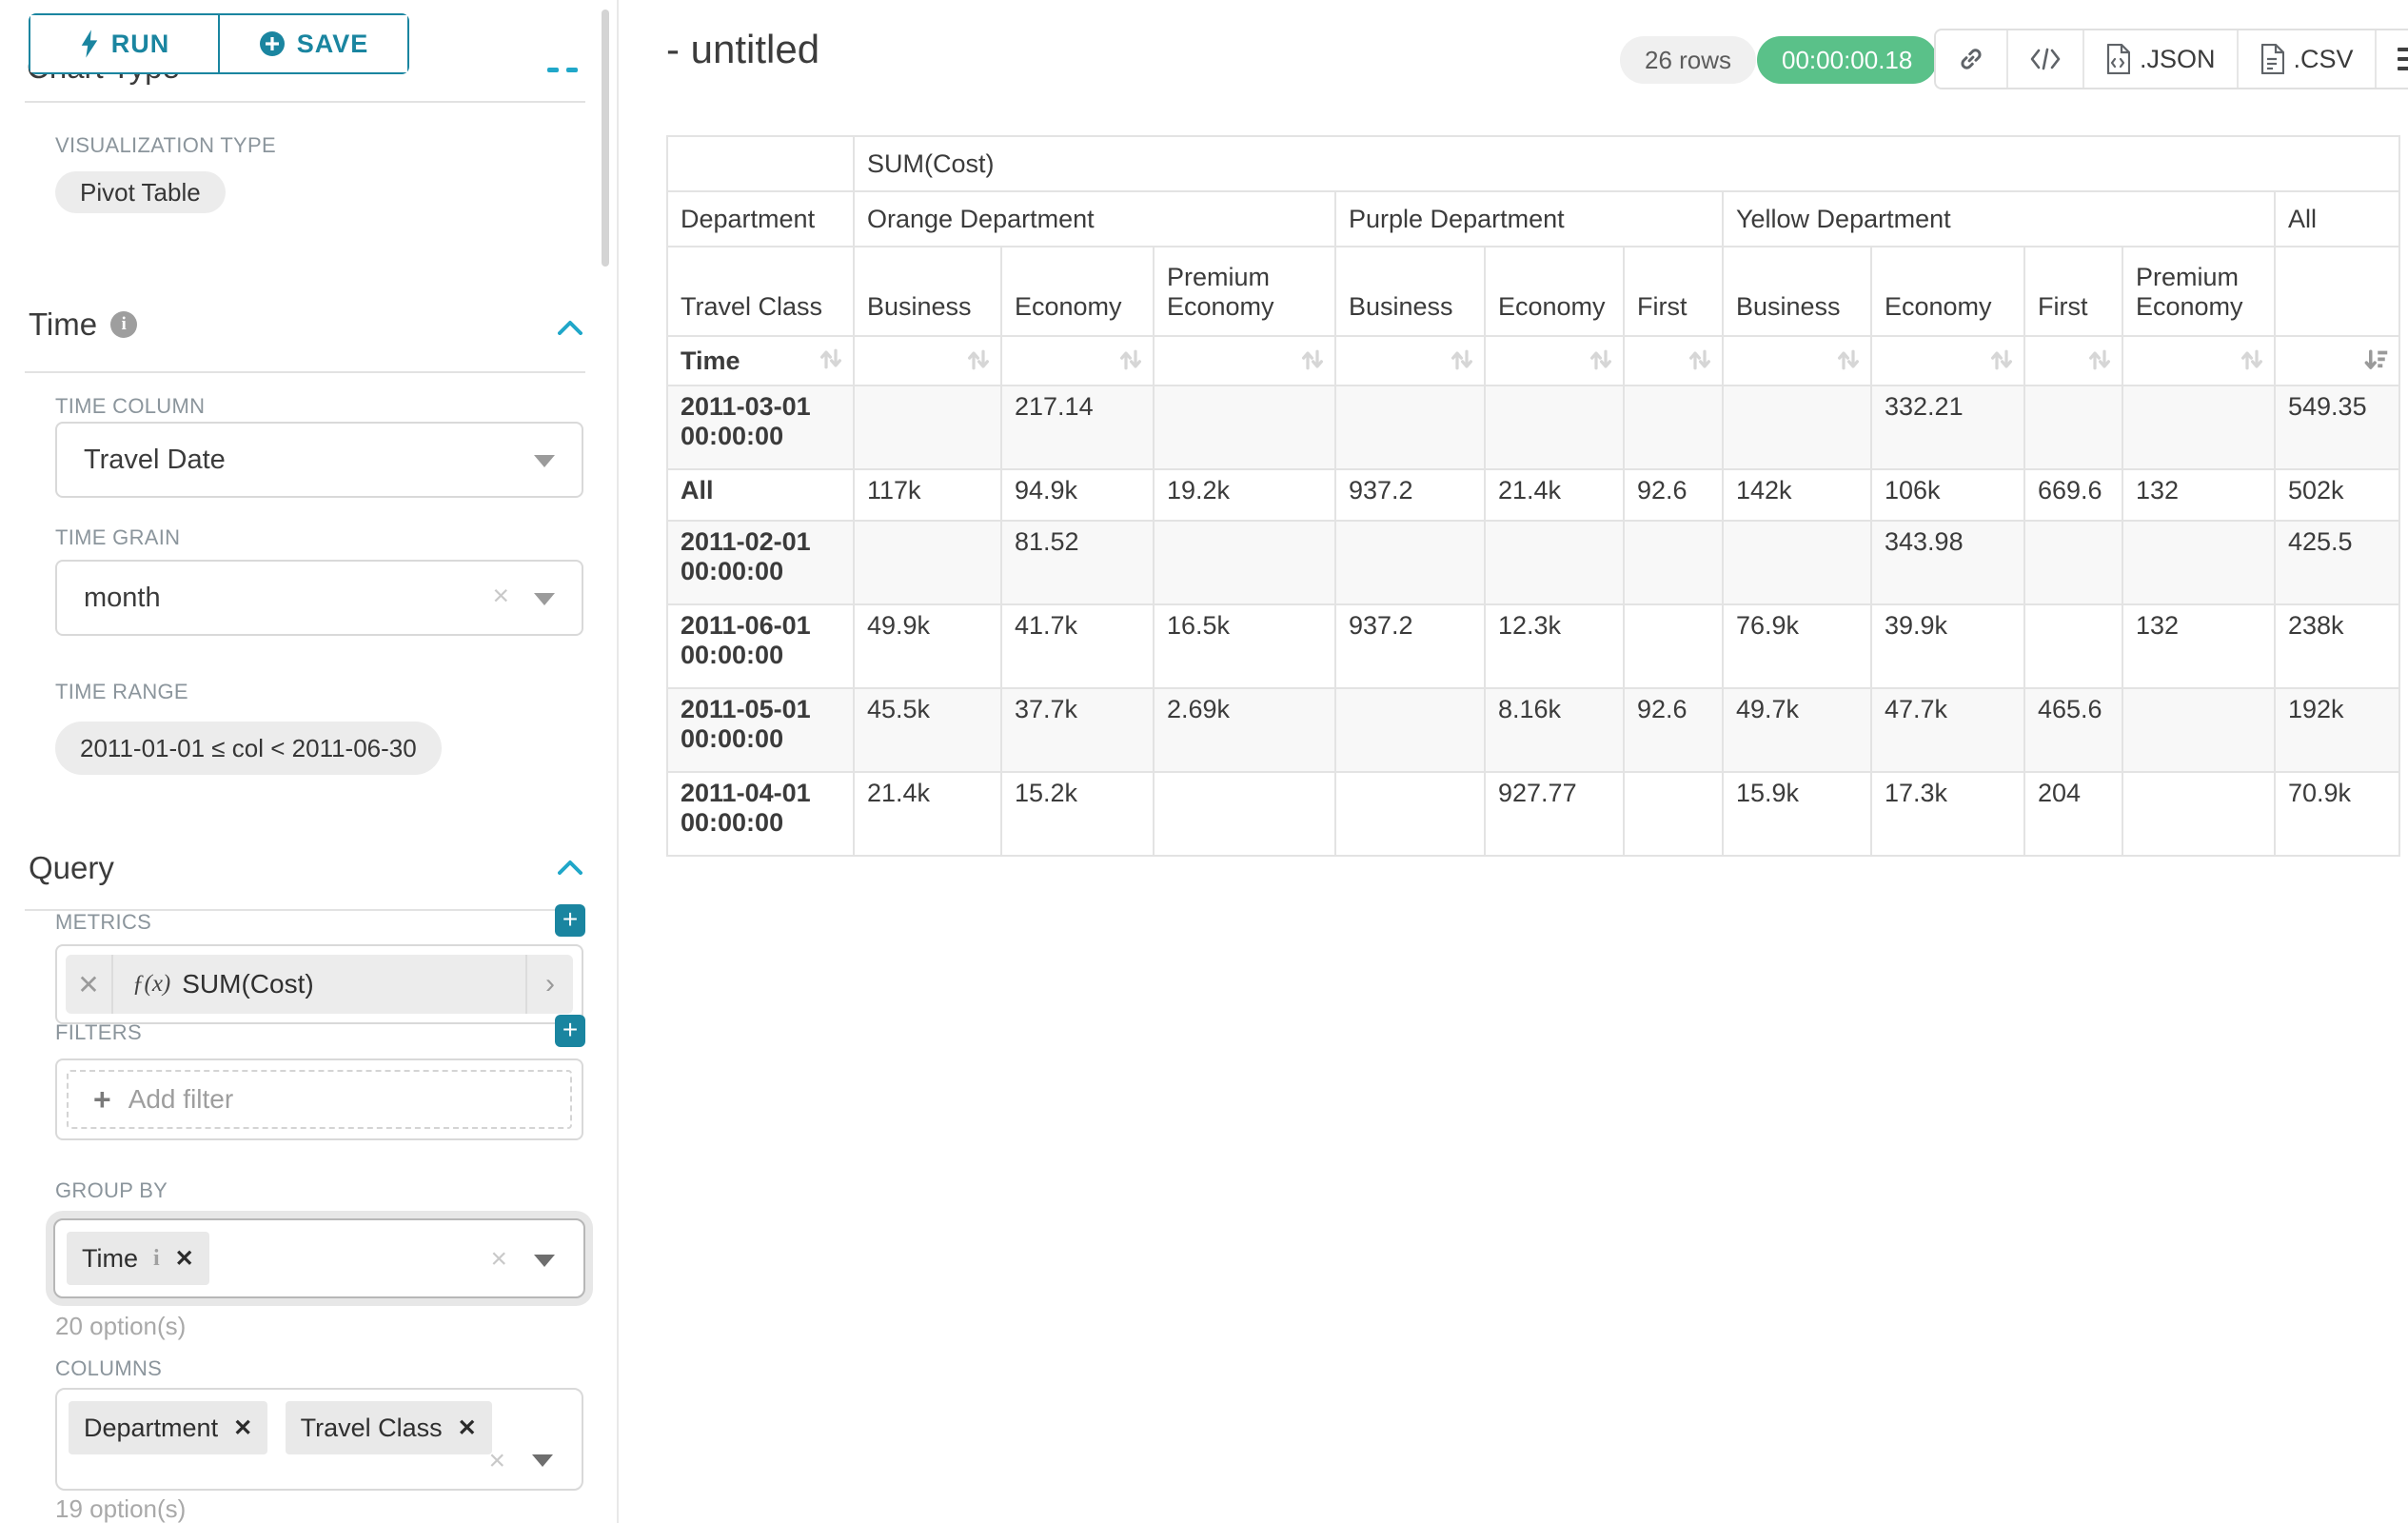  Describe the element at coordinates (124, 44) in the screenshot. I see `run-button: RUN` at that location.